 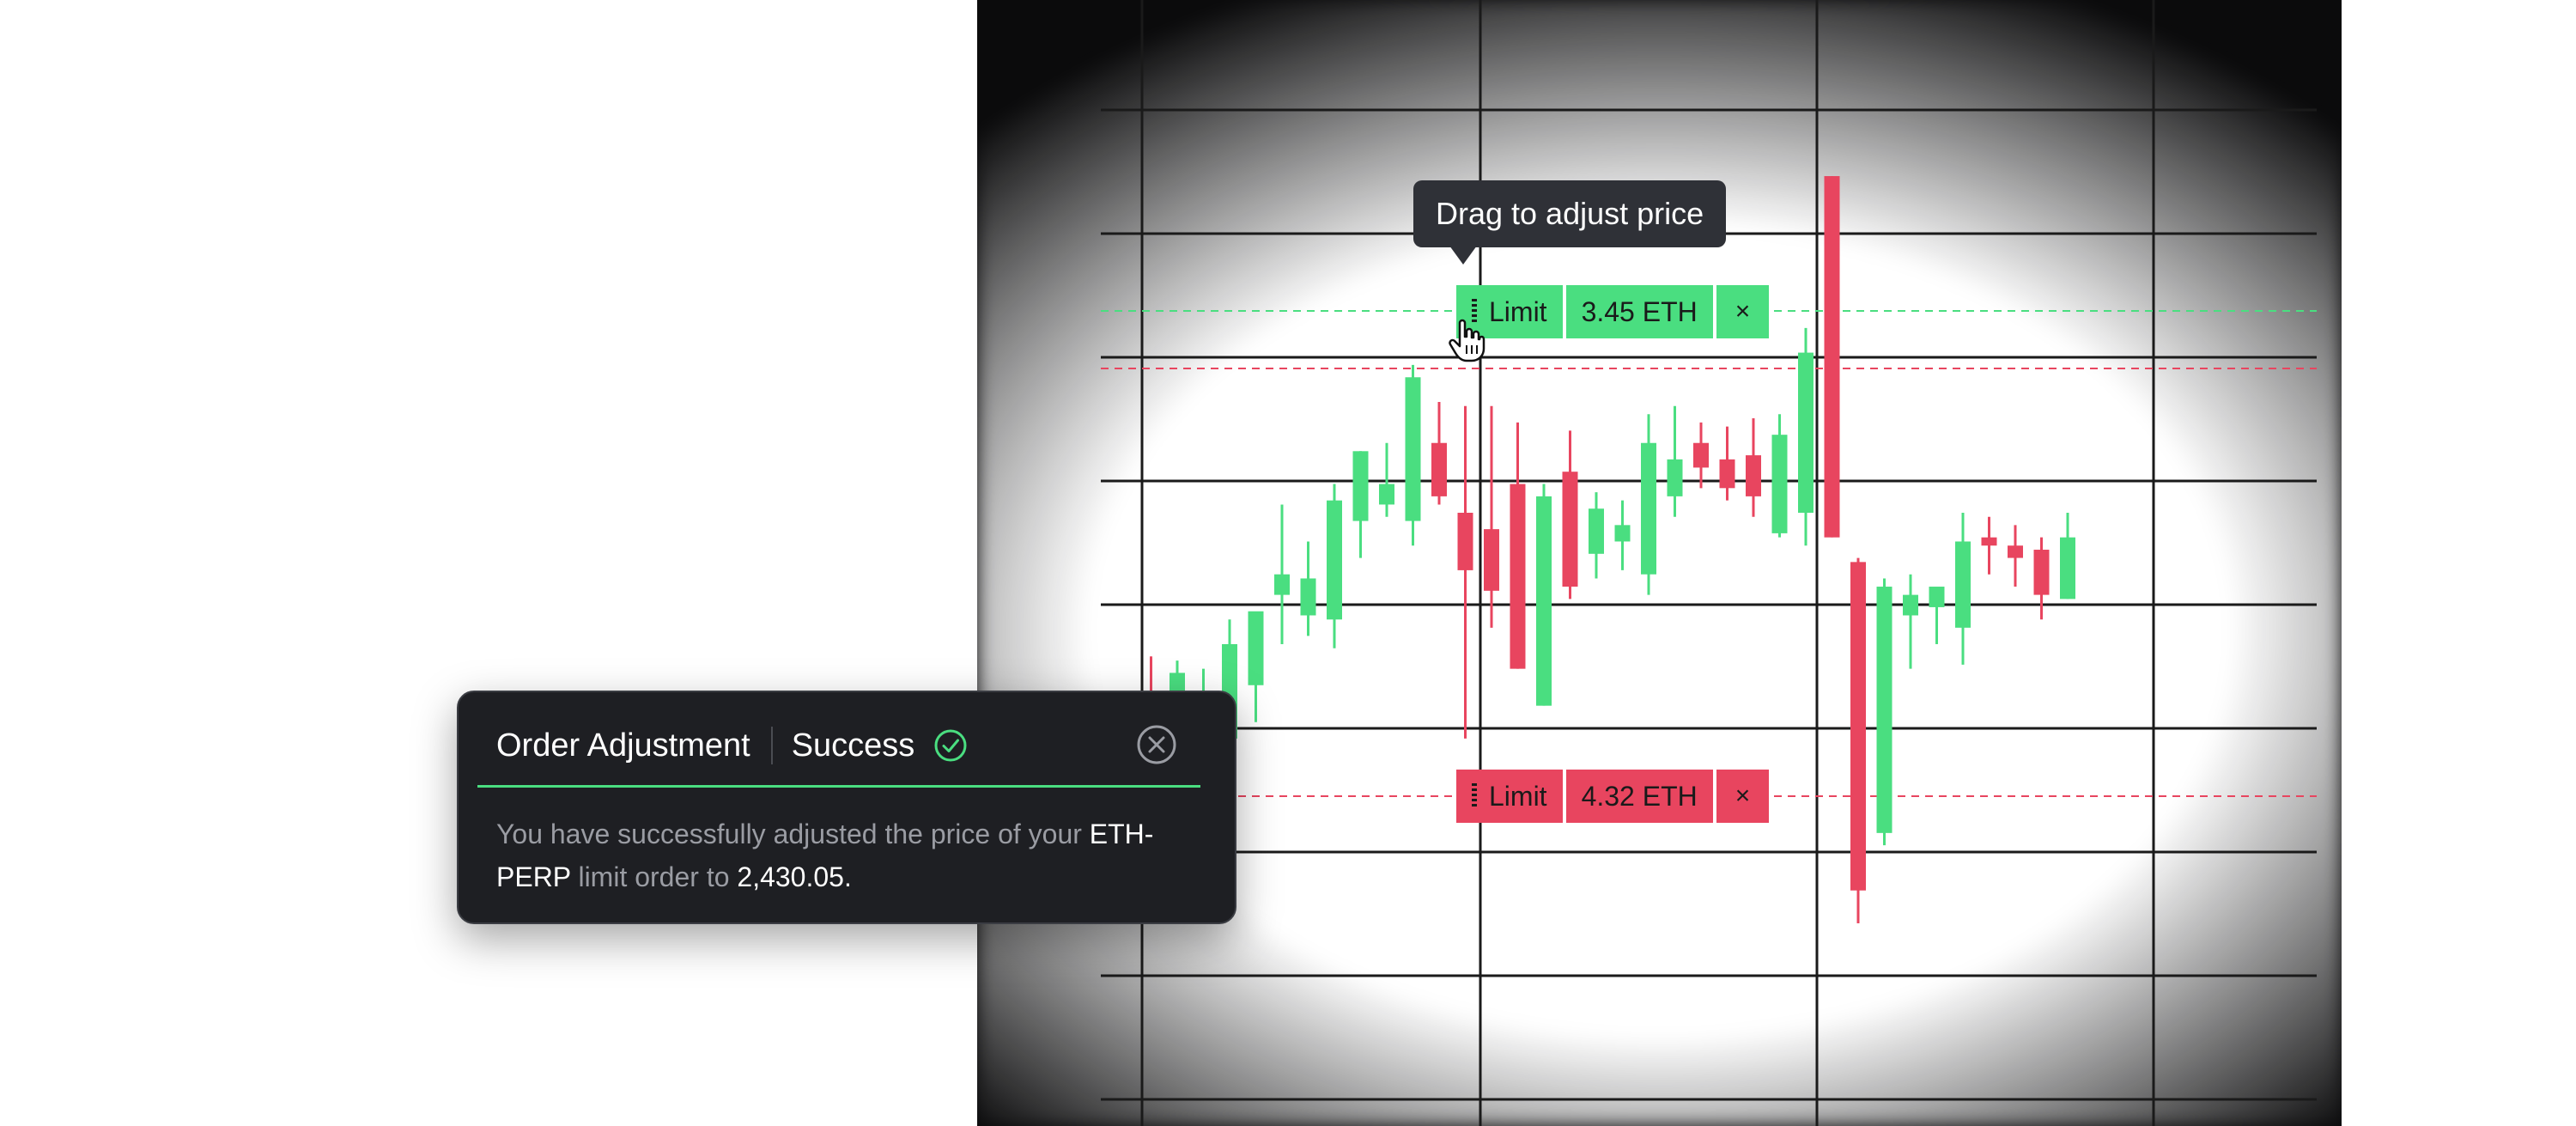 What do you see at coordinates (1467, 340) in the screenshot?
I see `hand-cursor-icon` at bounding box center [1467, 340].